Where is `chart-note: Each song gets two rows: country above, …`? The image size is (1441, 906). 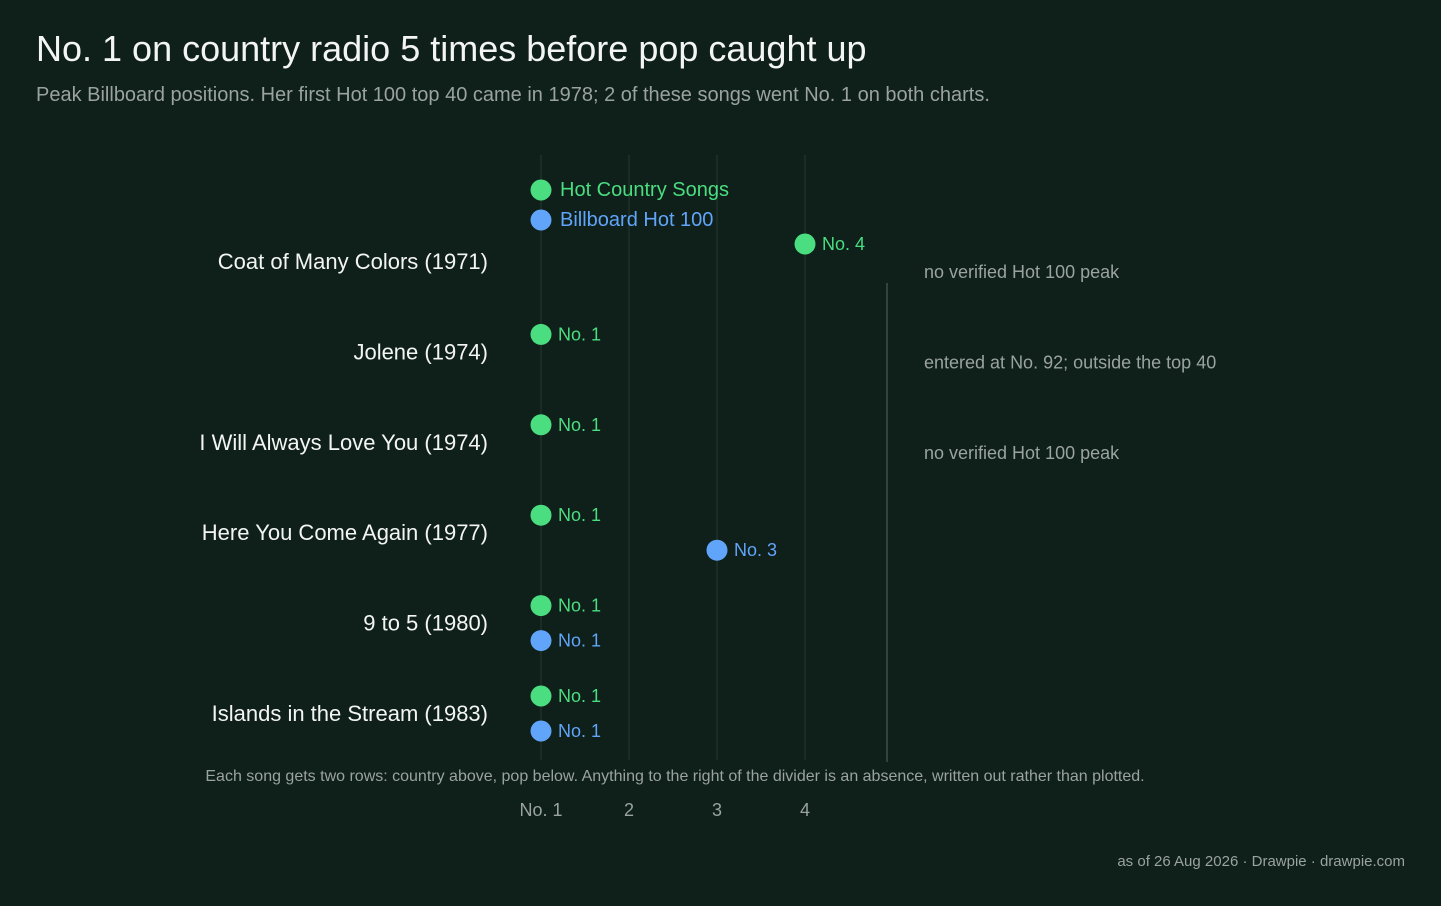 chart-note: Each song gets two rows: country above, … is located at coordinates (674, 776).